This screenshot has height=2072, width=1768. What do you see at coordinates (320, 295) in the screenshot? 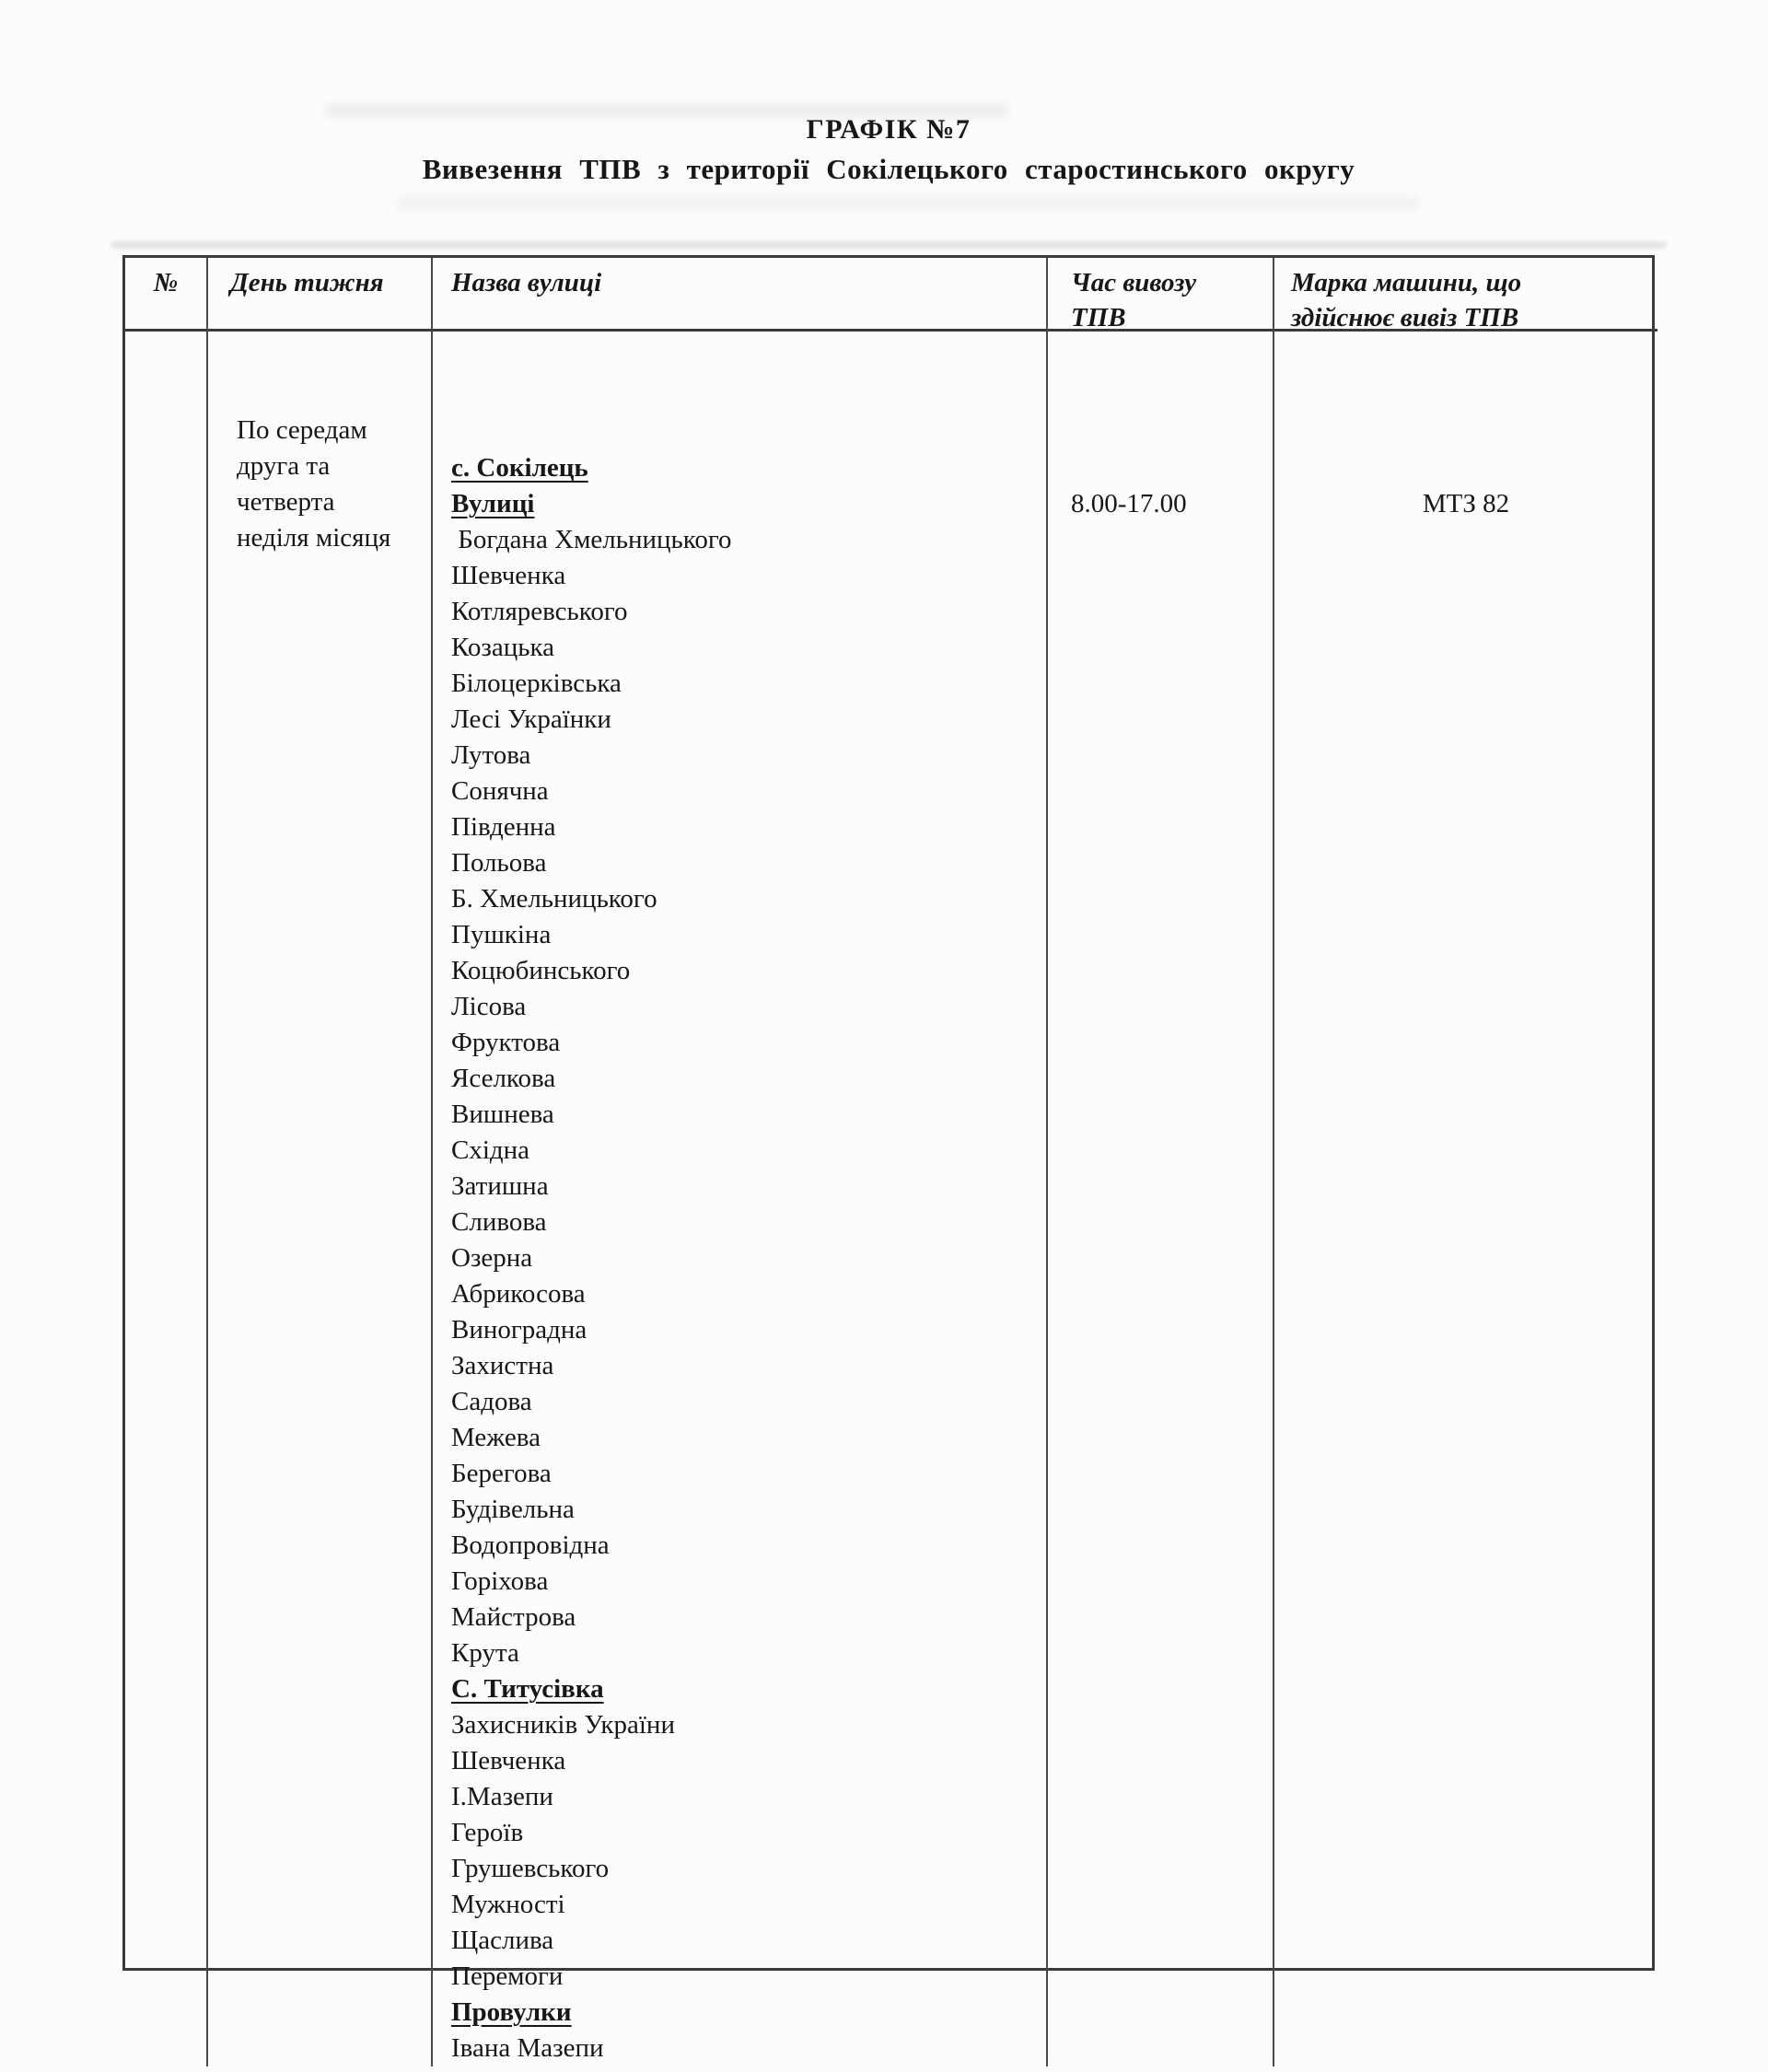
I see `header-day-of-week: День тижня` at bounding box center [320, 295].